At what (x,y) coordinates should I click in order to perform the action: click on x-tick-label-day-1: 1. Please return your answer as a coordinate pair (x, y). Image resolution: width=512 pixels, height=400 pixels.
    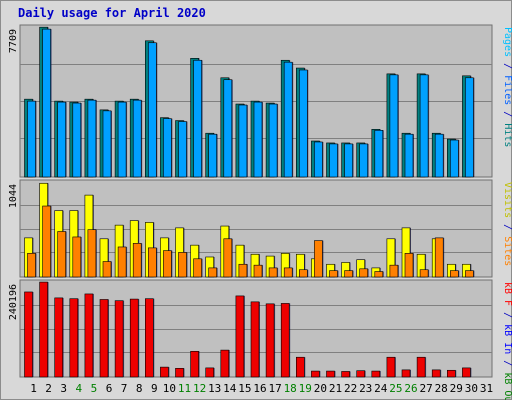
    Looking at the image, I should click on (33, 388).